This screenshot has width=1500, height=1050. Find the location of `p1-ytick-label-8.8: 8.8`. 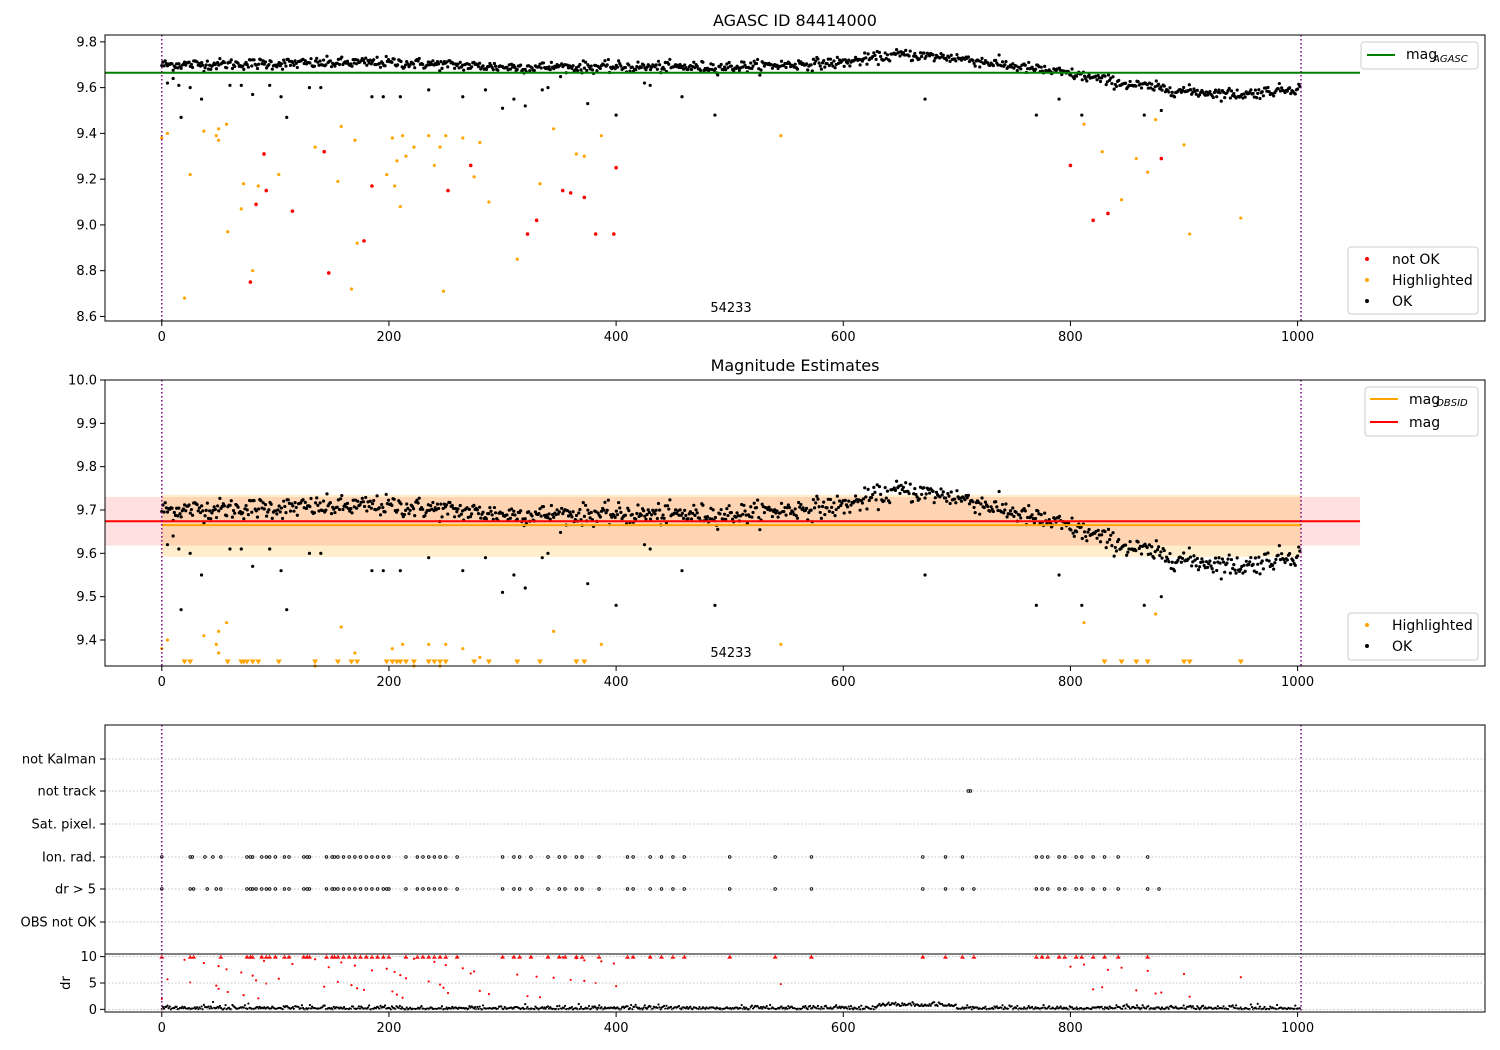

p1-ytick-label-8.8: 8.8 is located at coordinates (86, 271).